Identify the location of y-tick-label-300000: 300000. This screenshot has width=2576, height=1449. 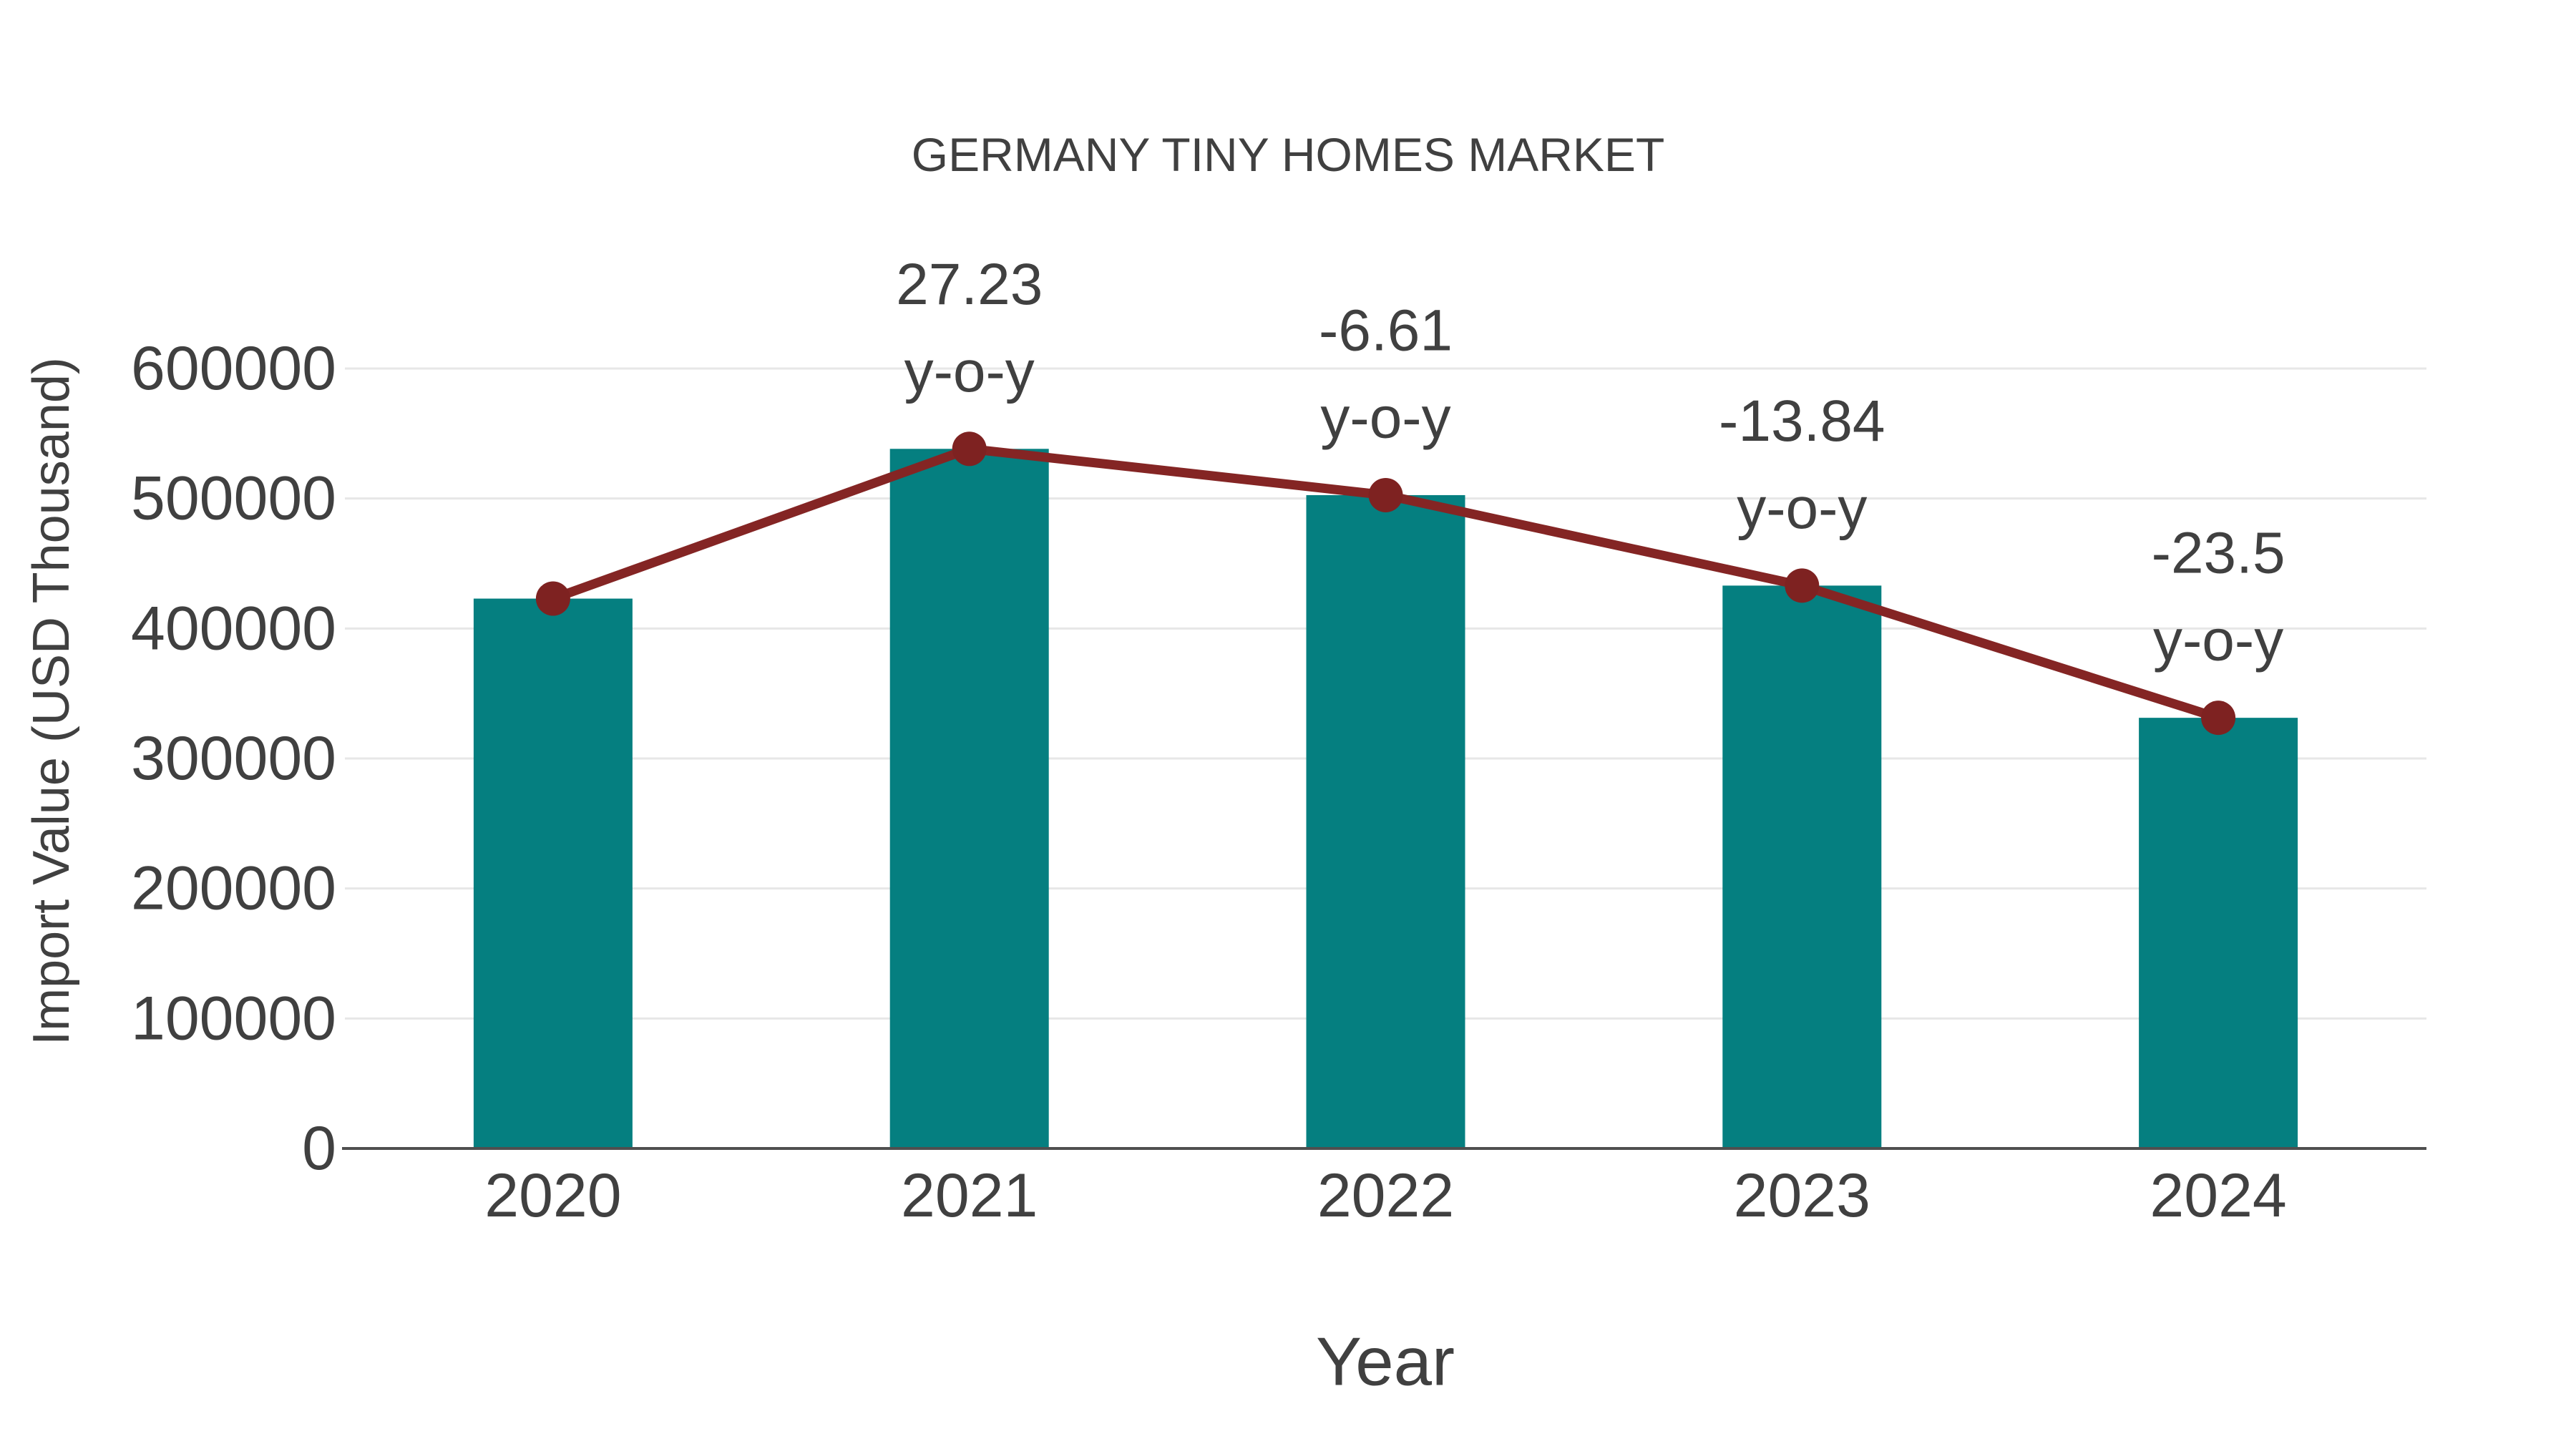
(233, 758).